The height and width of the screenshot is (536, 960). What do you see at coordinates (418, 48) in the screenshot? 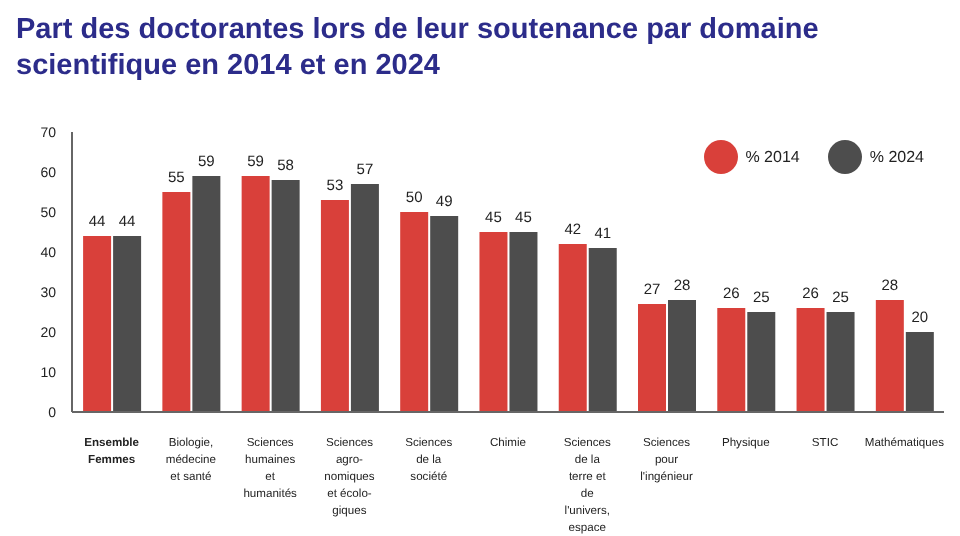
I see `chart-title: Part des doctorantes lors de leur soutenance par domaine scientifique en 2014 et en 2024` at bounding box center [418, 48].